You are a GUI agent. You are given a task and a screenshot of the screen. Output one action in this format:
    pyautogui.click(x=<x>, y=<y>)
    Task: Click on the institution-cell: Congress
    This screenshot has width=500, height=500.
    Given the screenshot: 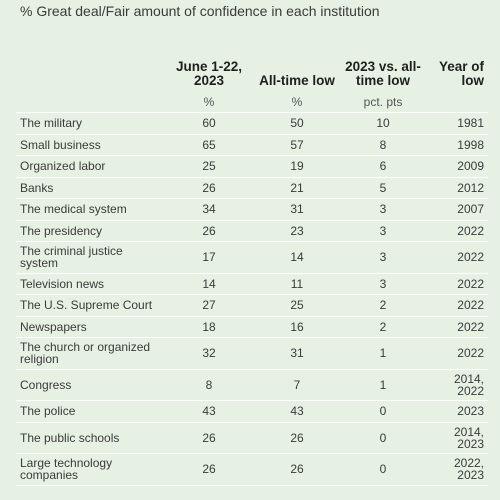 What is the action you would take?
    pyautogui.click(x=90, y=385)
    